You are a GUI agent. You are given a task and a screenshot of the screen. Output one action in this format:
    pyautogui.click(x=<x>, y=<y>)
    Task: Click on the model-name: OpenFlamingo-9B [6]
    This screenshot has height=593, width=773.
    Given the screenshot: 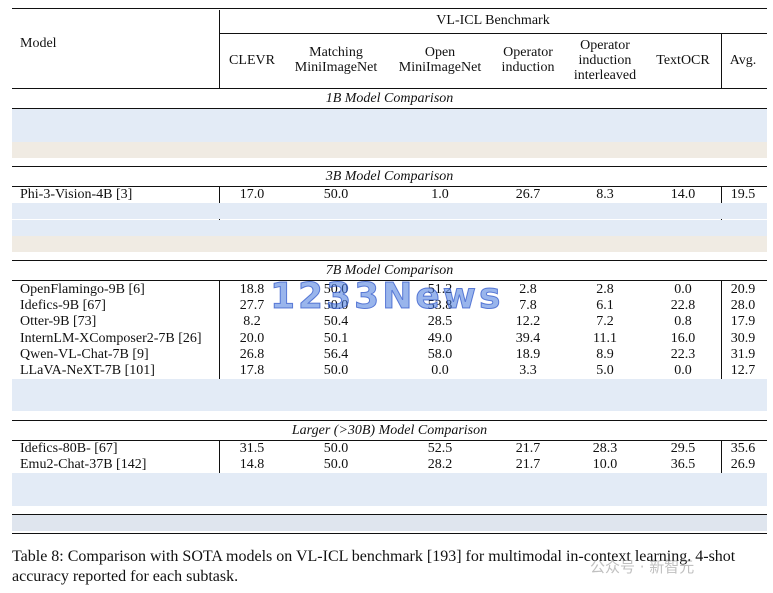 What is the action you would take?
    pyautogui.click(x=82, y=289)
    